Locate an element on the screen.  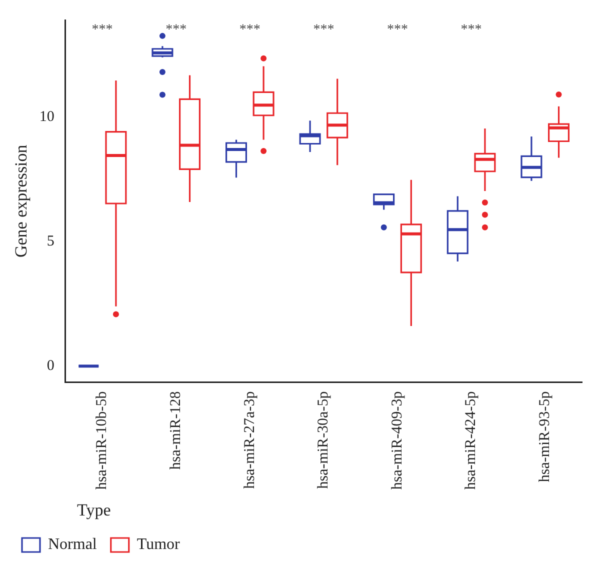
x-tick-label: hsa-miR-10b-5b is located at coordinates (102, 440).